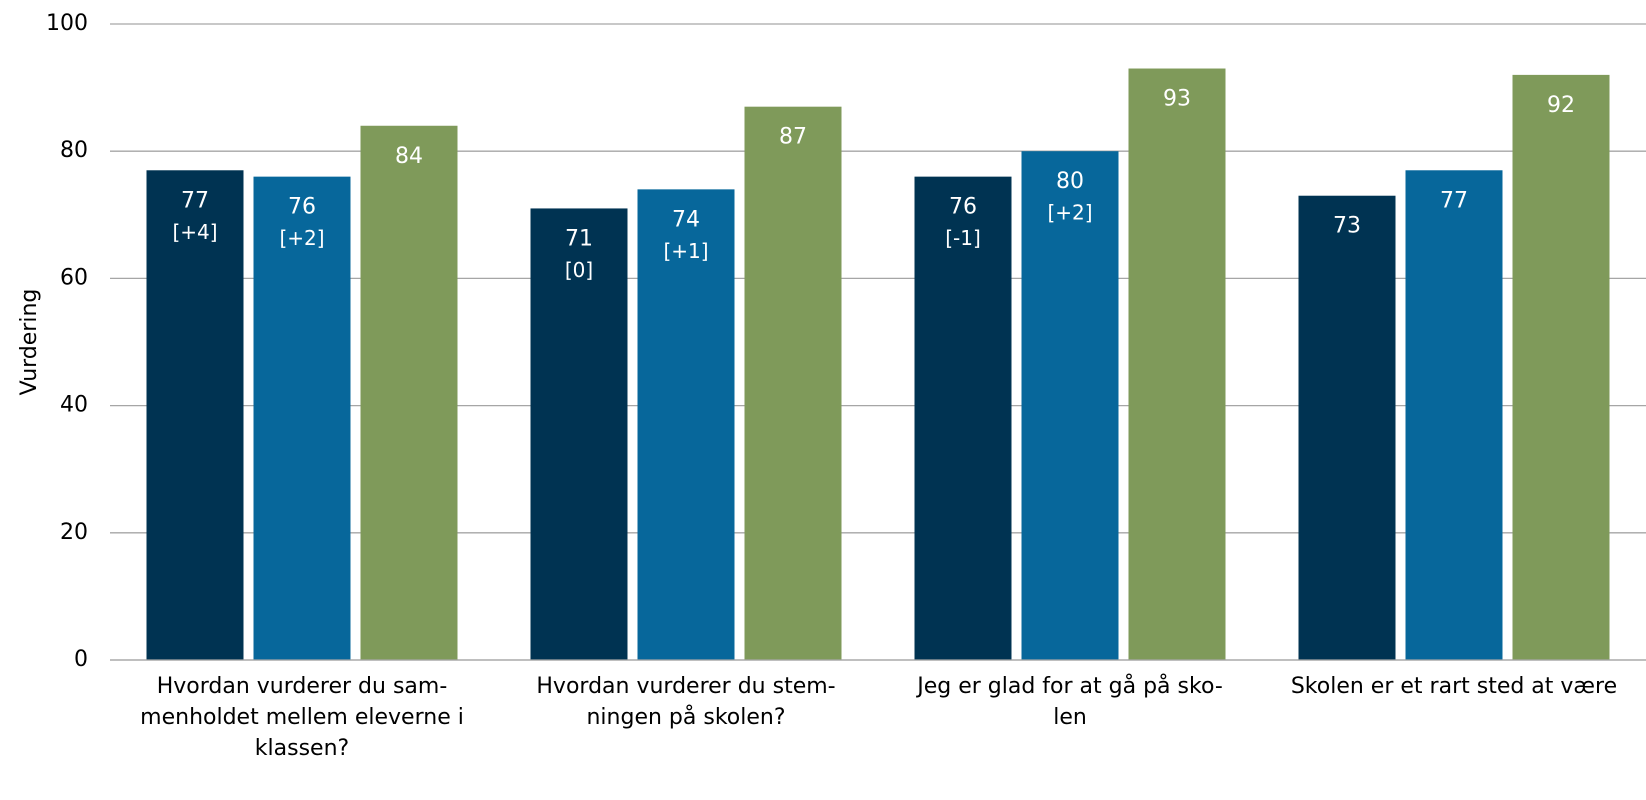  What do you see at coordinates (81, 659) in the screenshot?
I see `y-tick-label: 0` at bounding box center [81, 659].